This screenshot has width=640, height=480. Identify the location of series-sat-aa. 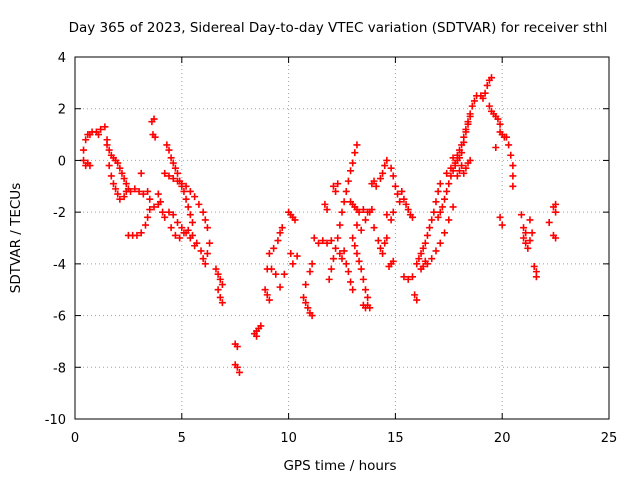
(410, 288).